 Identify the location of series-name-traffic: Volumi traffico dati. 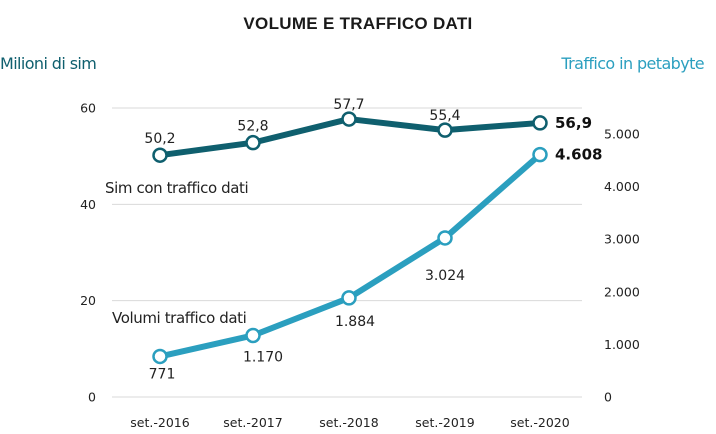
(179, 318).